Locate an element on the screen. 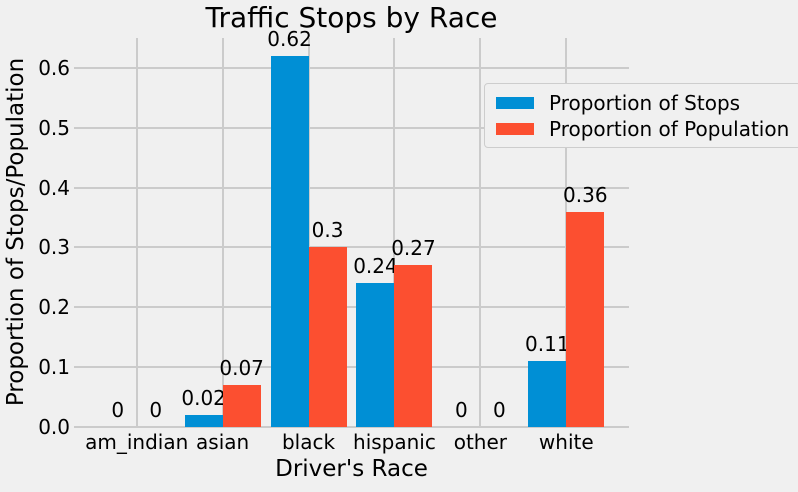  legend-item-population: Proportion of Population is located at coordinates (642, 128).